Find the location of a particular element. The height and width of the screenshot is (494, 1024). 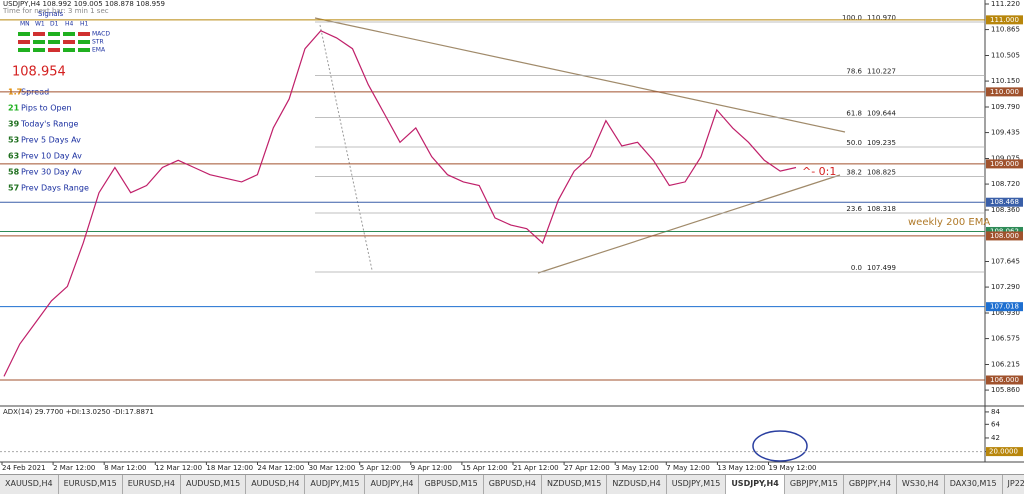

price-tick-label: 107.290 is located at coordinates (1005, 287).